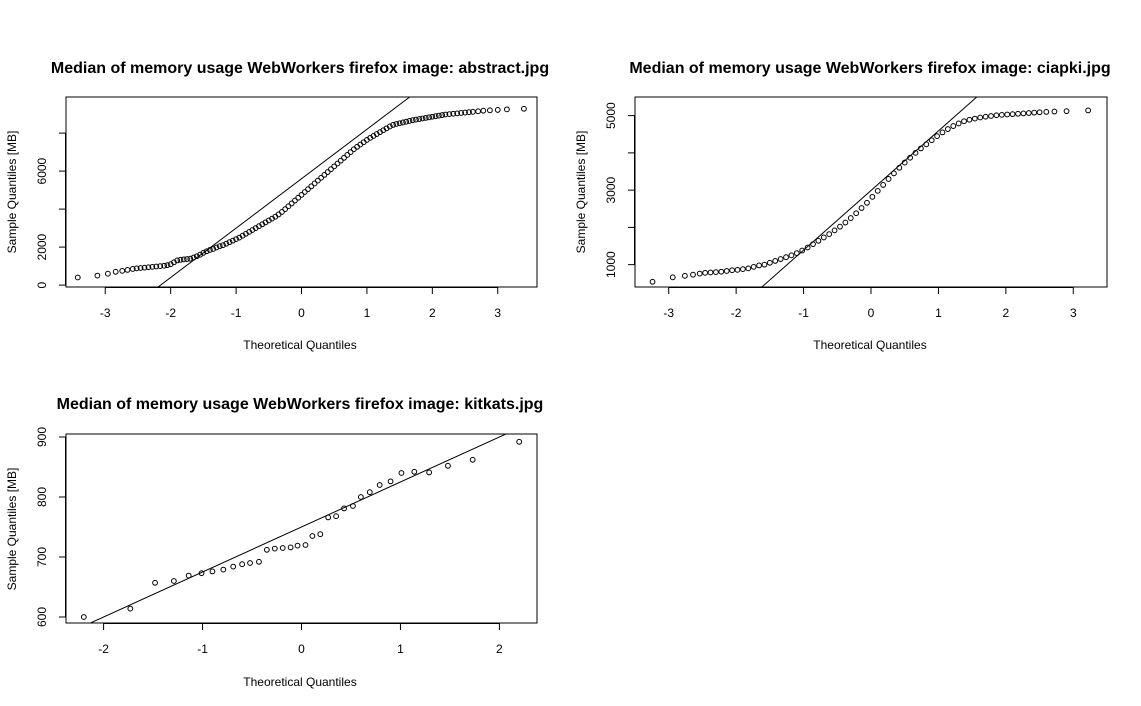 Image resolution: width=1141 pixels, height=706 pixels. I want to click on y-tick-label: 2000, so click(42, 246).